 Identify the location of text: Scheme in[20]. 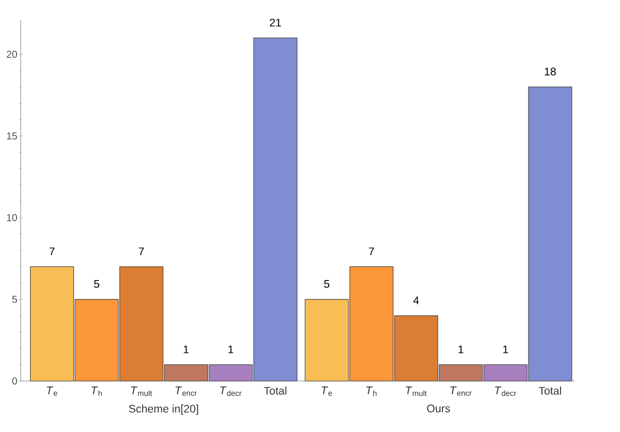
(163, 409).